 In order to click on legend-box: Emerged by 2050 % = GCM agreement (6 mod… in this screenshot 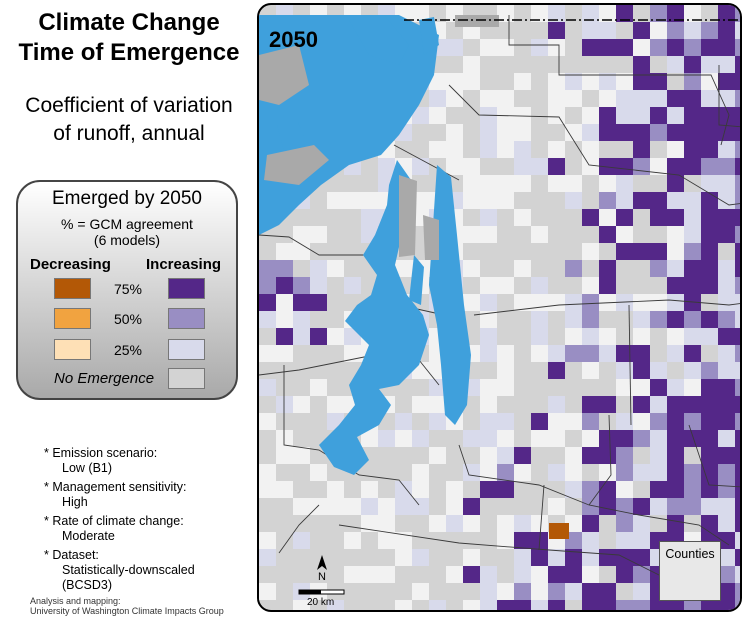, I will do `click(127, 290)`.